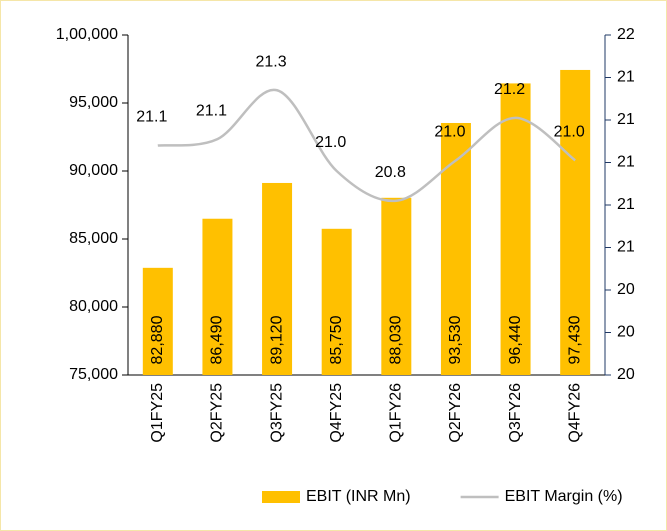 The height and width of the screenshot is (531, 667). I want to click on y-tick-label: 80,000, so click(93, 306).